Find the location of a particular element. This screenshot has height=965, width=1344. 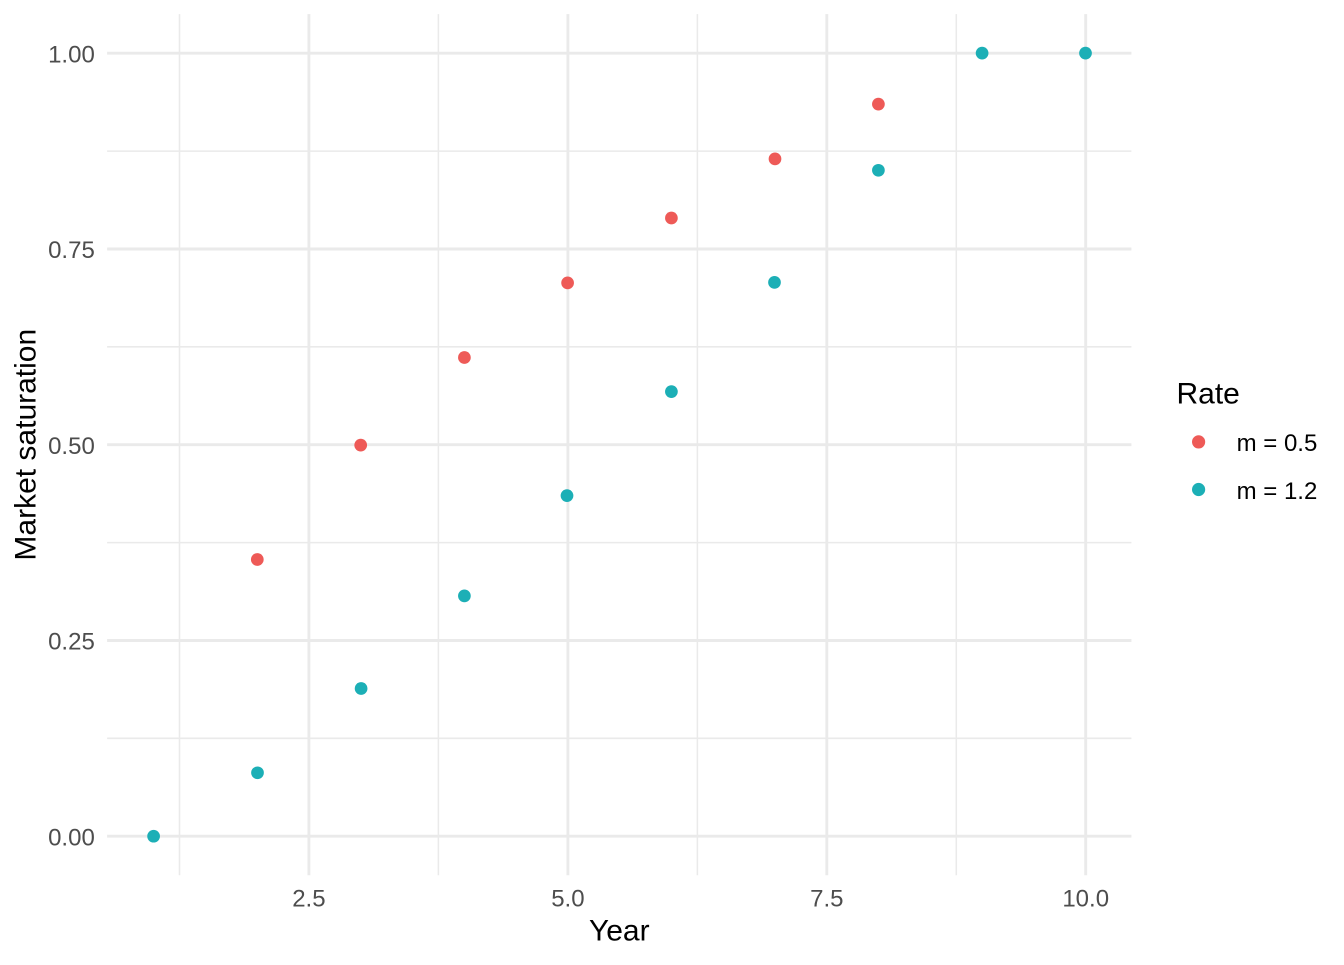

svg-text: 5.0 is located at coordinates (567, 899).